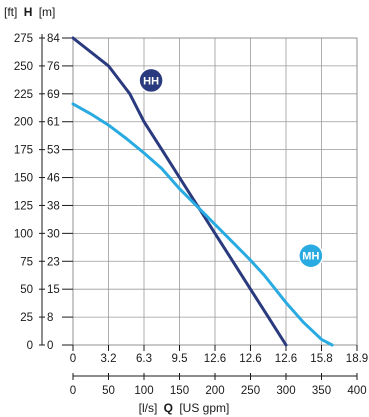  I want to click on y-tick-label-ft: 275, so click(23, 39).